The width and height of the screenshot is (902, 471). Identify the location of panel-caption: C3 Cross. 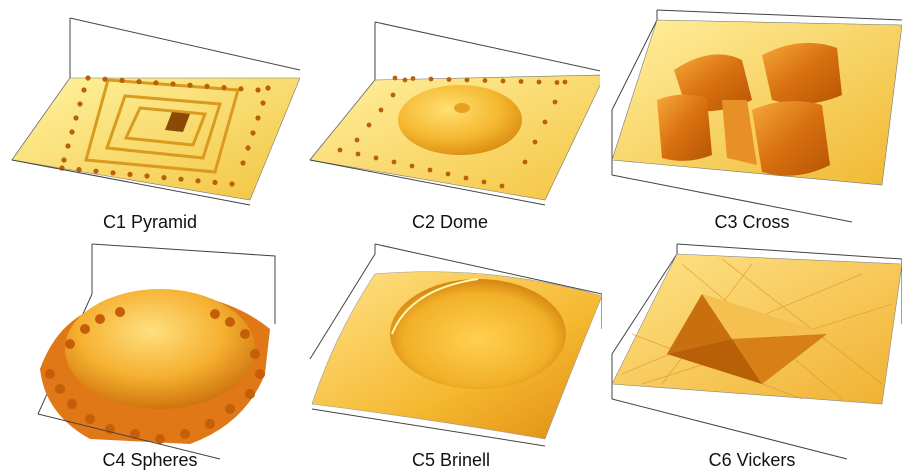
(752, 222).